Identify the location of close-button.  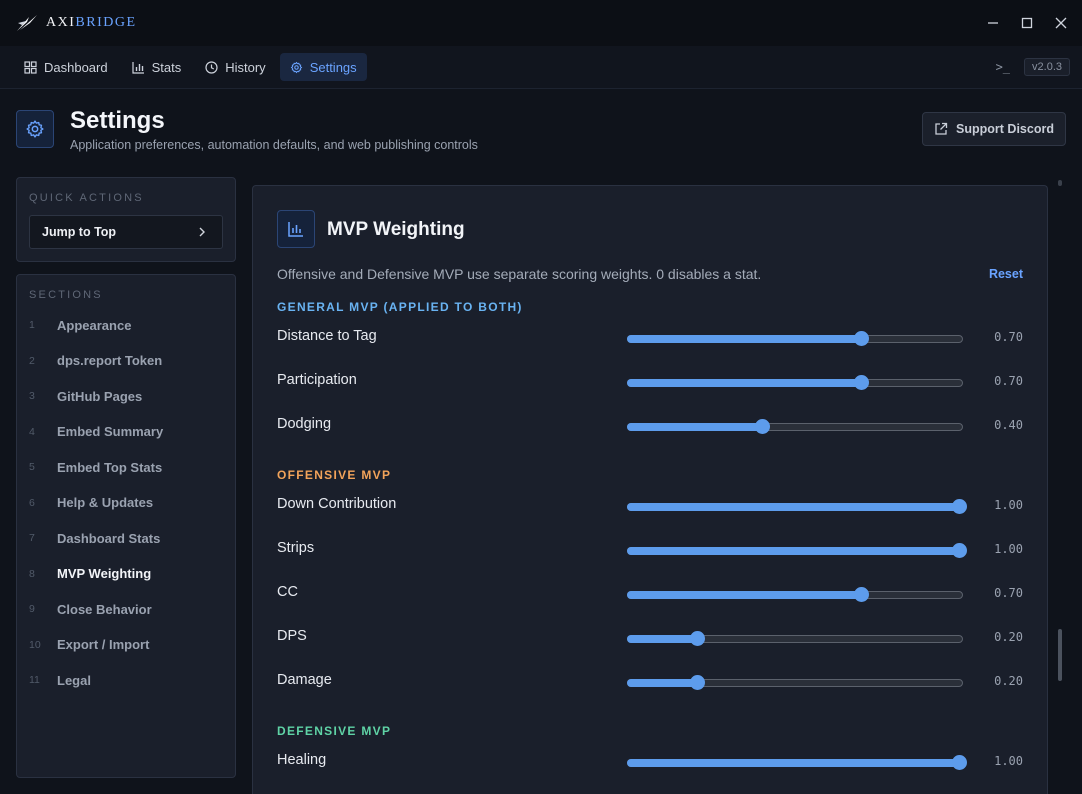
(1061, 23).